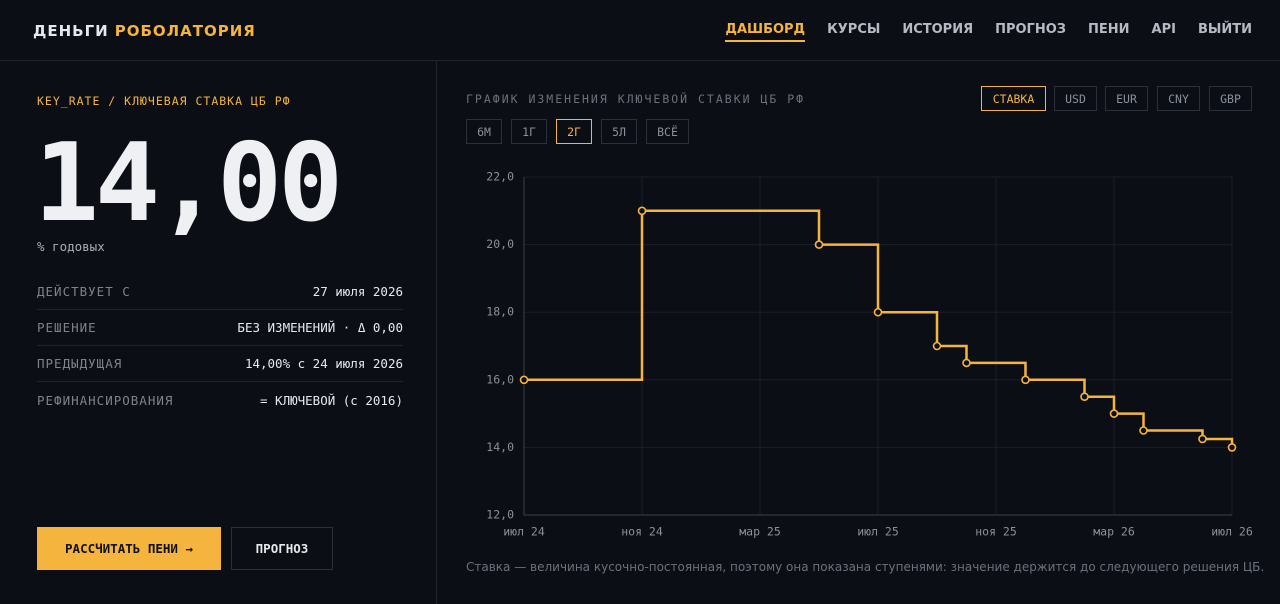  Describe the element at coordinates (320, 327) in the screenshot. I see `info-value: БЕЗ ИЗМЕНЕНИЙ · Δ 0,00` at that location.